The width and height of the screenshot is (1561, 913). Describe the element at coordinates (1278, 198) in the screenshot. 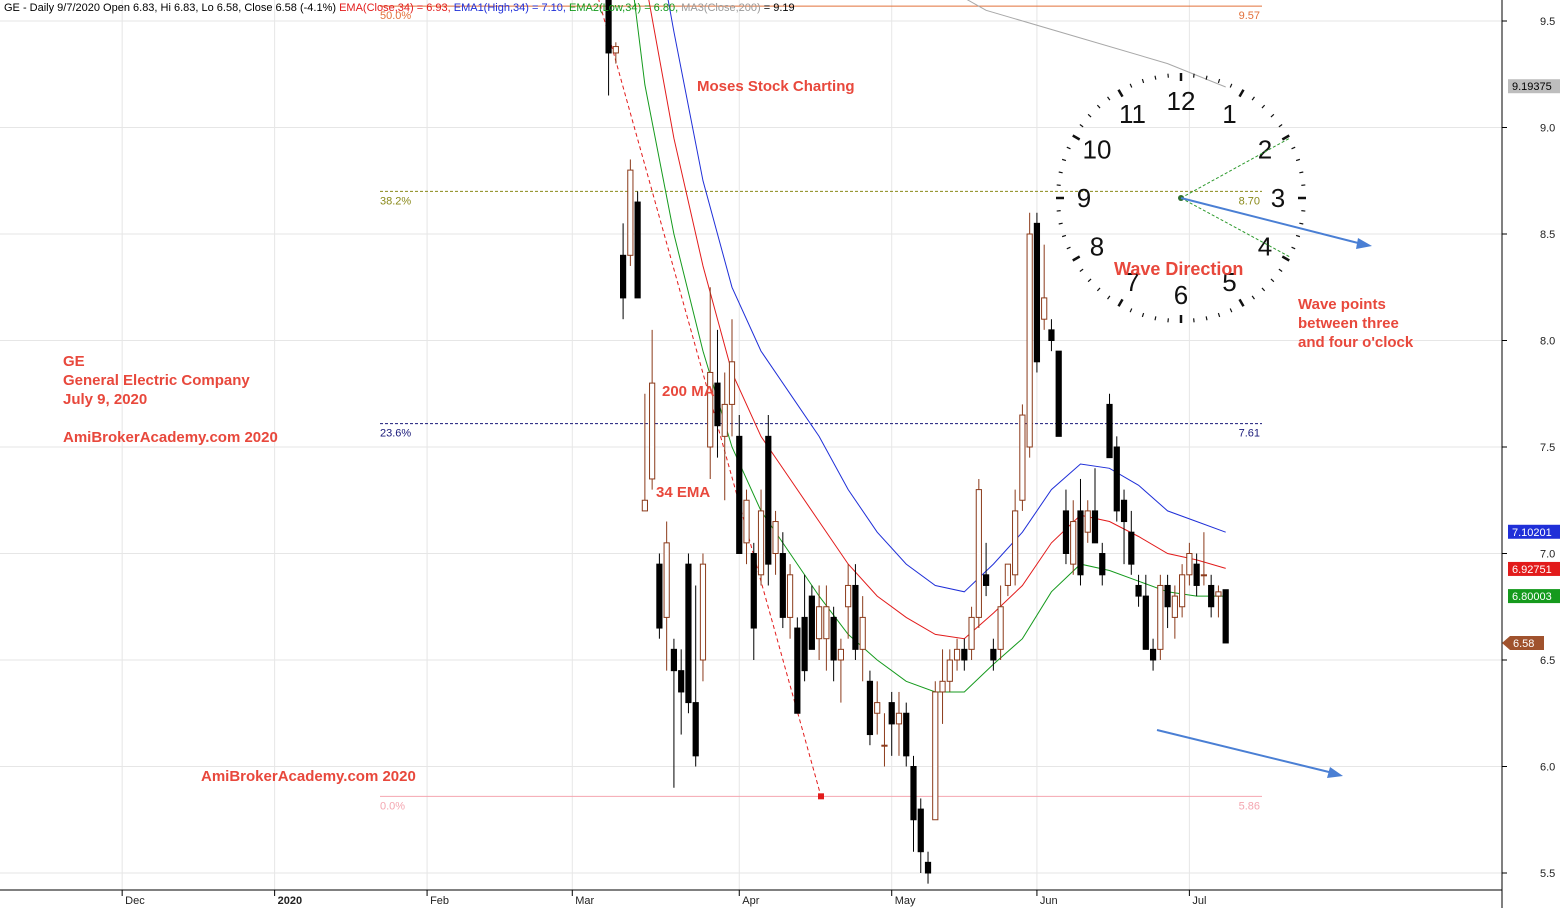

I see `clock-number: 3` at that location.